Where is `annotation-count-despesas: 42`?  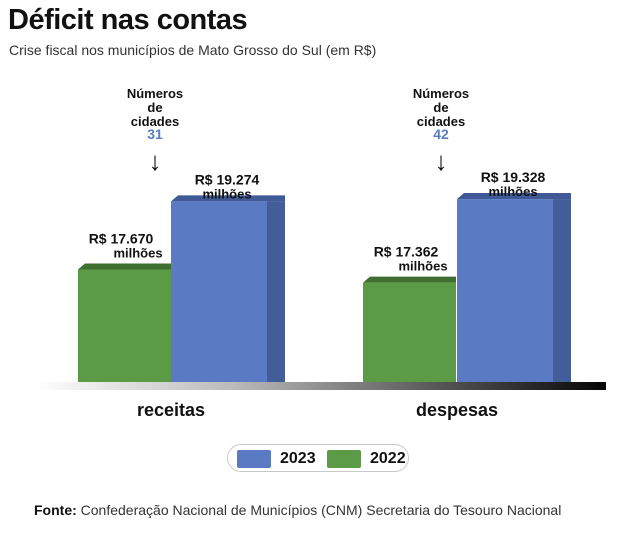 annotation-count-despesas: 42 is located at coordinates (441, 134).